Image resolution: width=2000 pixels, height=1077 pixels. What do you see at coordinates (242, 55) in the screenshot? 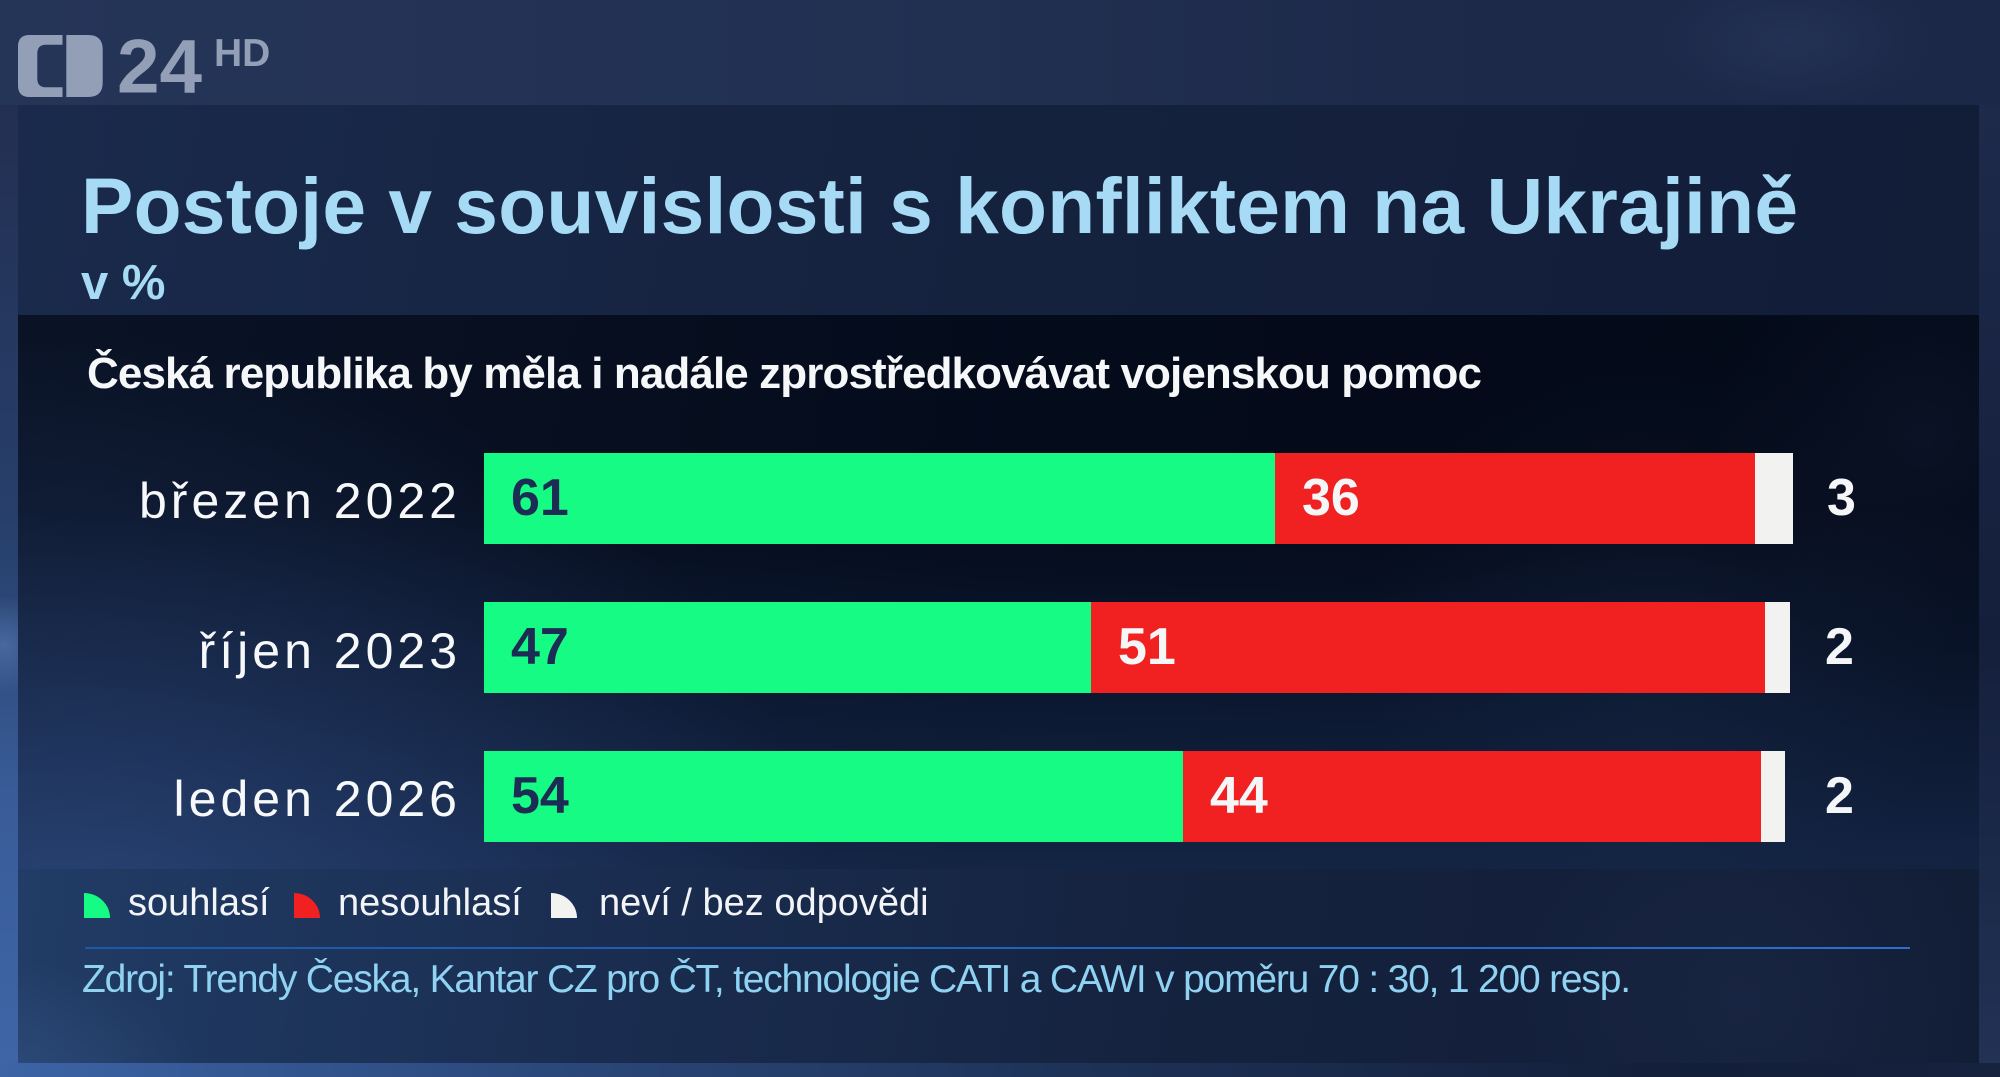
I see `svg-text: HD` at bounding box center [242, 55].